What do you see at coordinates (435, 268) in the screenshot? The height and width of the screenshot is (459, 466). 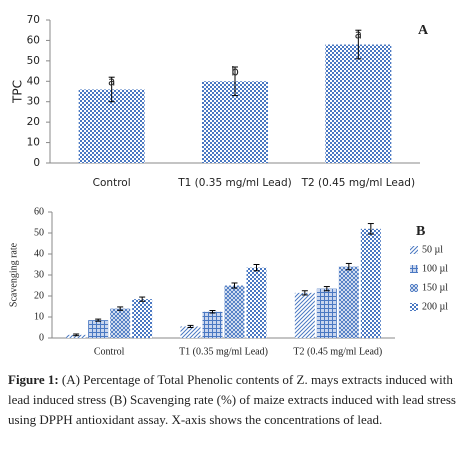 I see `legend-label: 100 µl` at bounding box center [435, 268].